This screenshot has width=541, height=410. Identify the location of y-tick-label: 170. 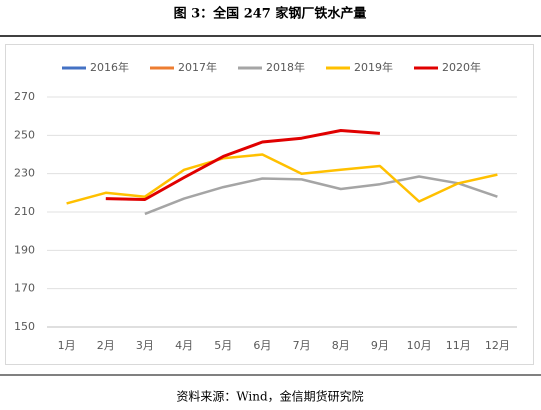
(24, 288).